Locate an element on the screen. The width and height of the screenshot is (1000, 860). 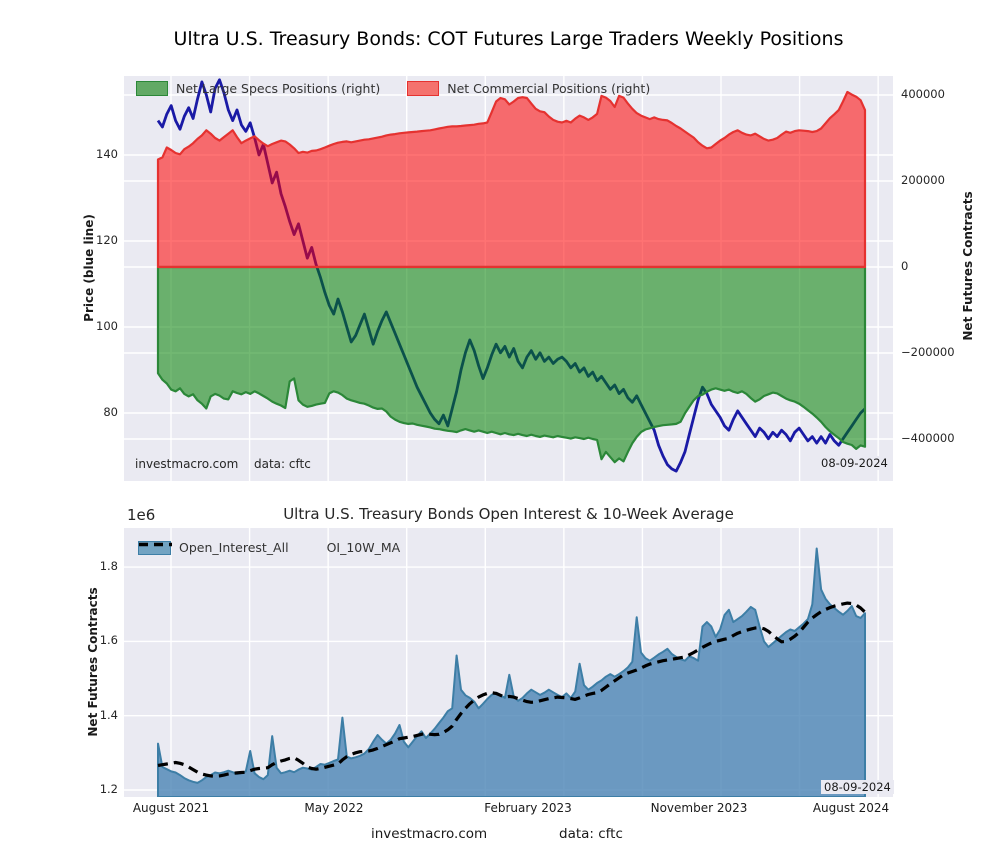
legend-entry-specs: Net Large Specs Positions (right) is located at coordinates (258, 88).